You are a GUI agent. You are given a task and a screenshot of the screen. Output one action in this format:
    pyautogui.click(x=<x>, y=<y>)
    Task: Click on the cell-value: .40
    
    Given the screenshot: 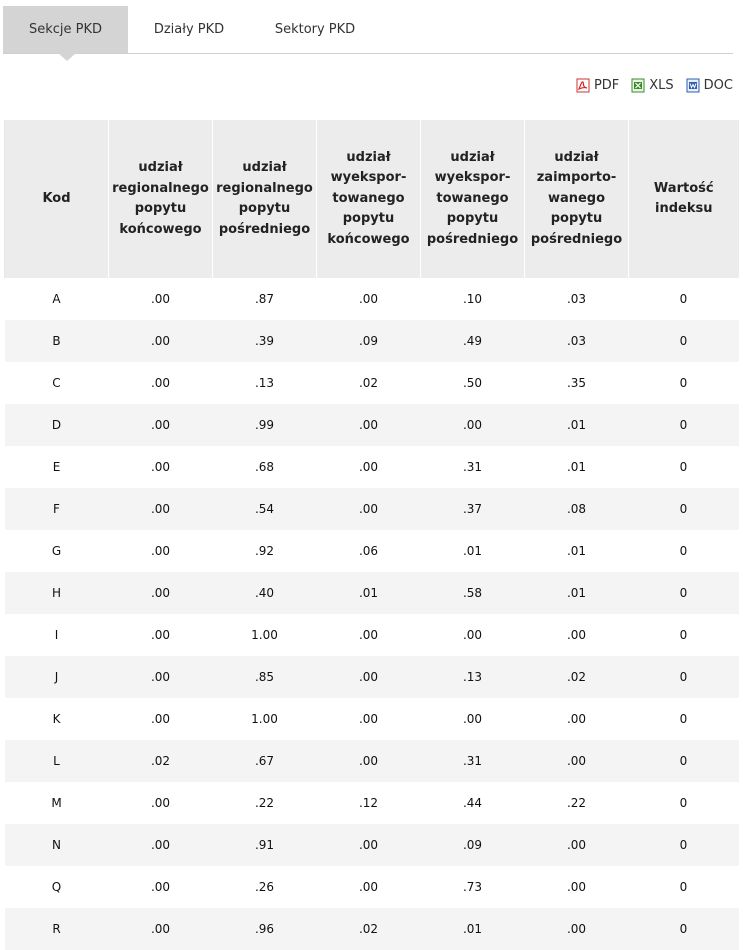 What is the action you would take?
    pyautogui.click(x=264, y=593)
    